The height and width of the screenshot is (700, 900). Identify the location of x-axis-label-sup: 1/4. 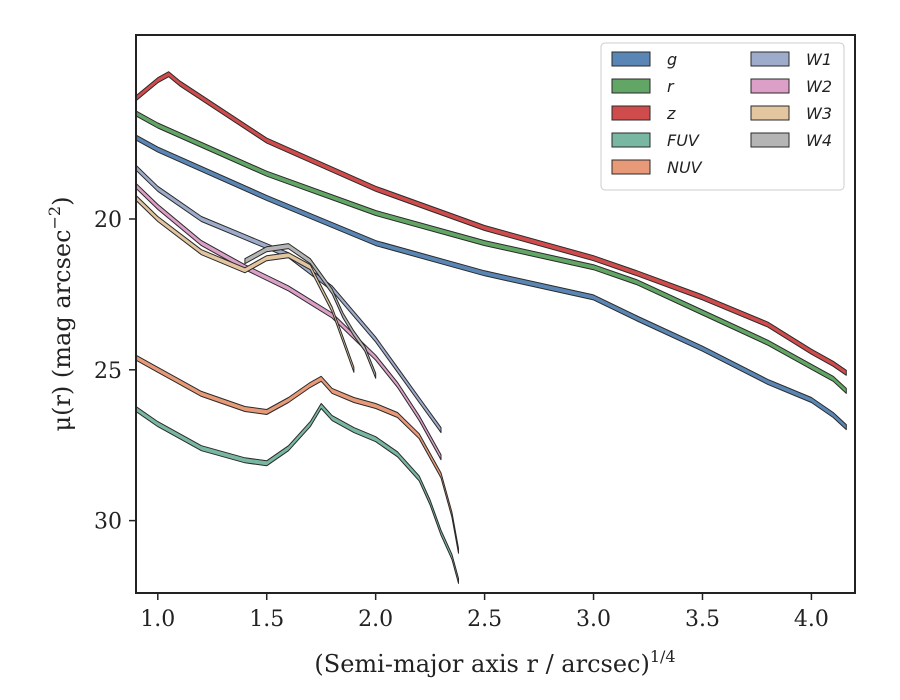
(663, 656).